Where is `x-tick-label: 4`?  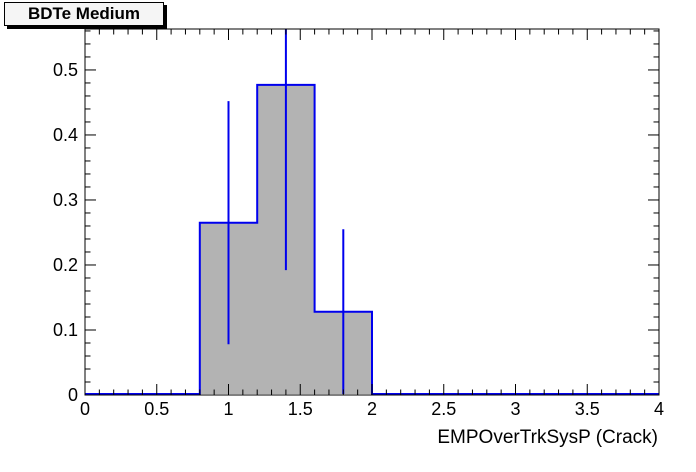
x-tick-label: 4 is located at coordinates (659, 409).